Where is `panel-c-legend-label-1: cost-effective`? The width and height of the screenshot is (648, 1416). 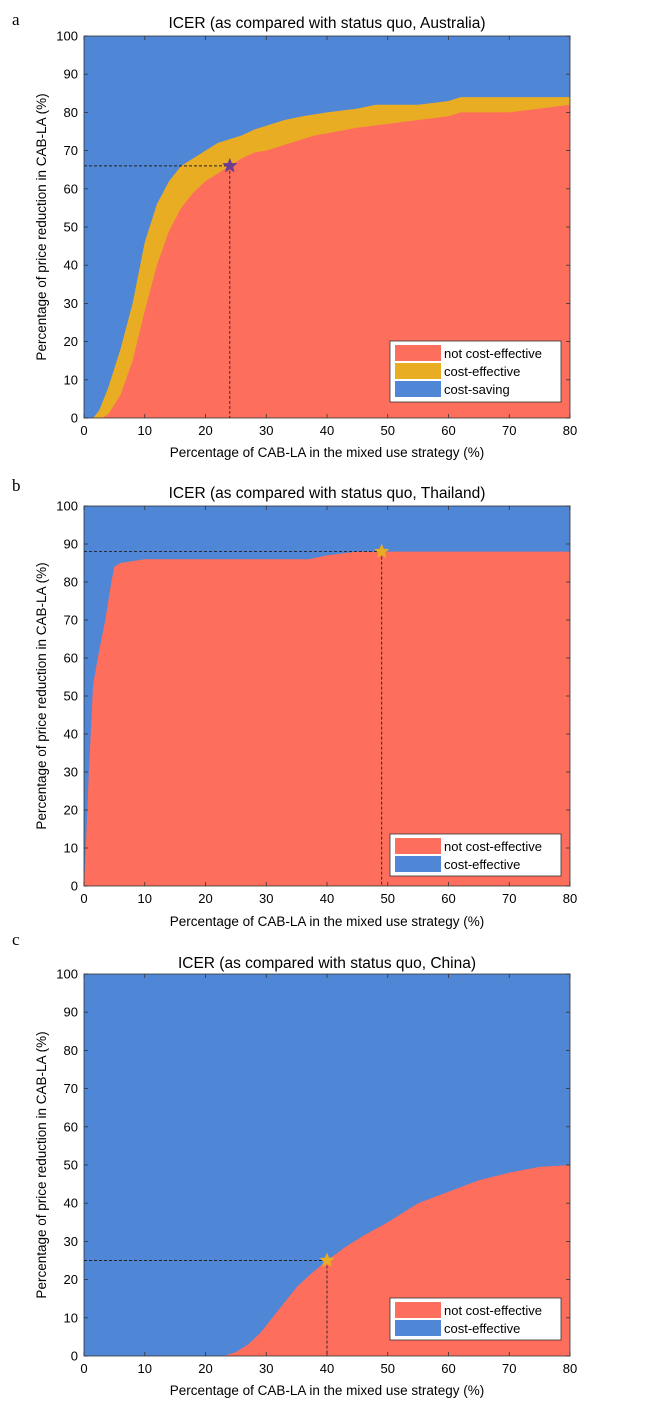
panel-c-legend-label-1: cost-effective is located at coordinates (482, 1328).